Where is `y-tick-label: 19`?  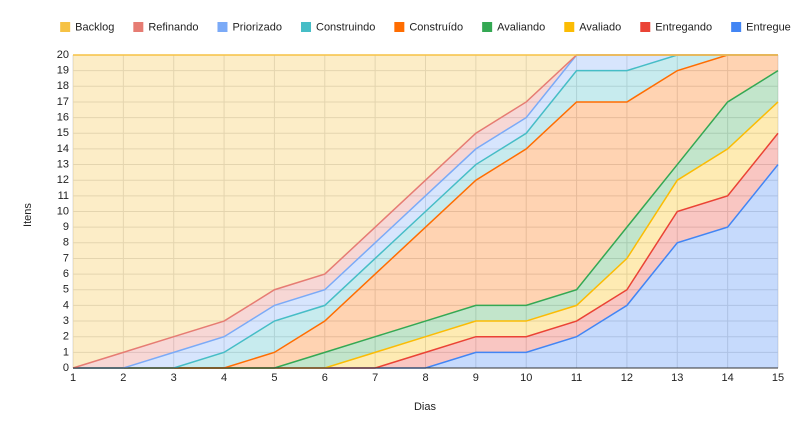 y-tick-label: 19 is located at coordinates (63, 71).